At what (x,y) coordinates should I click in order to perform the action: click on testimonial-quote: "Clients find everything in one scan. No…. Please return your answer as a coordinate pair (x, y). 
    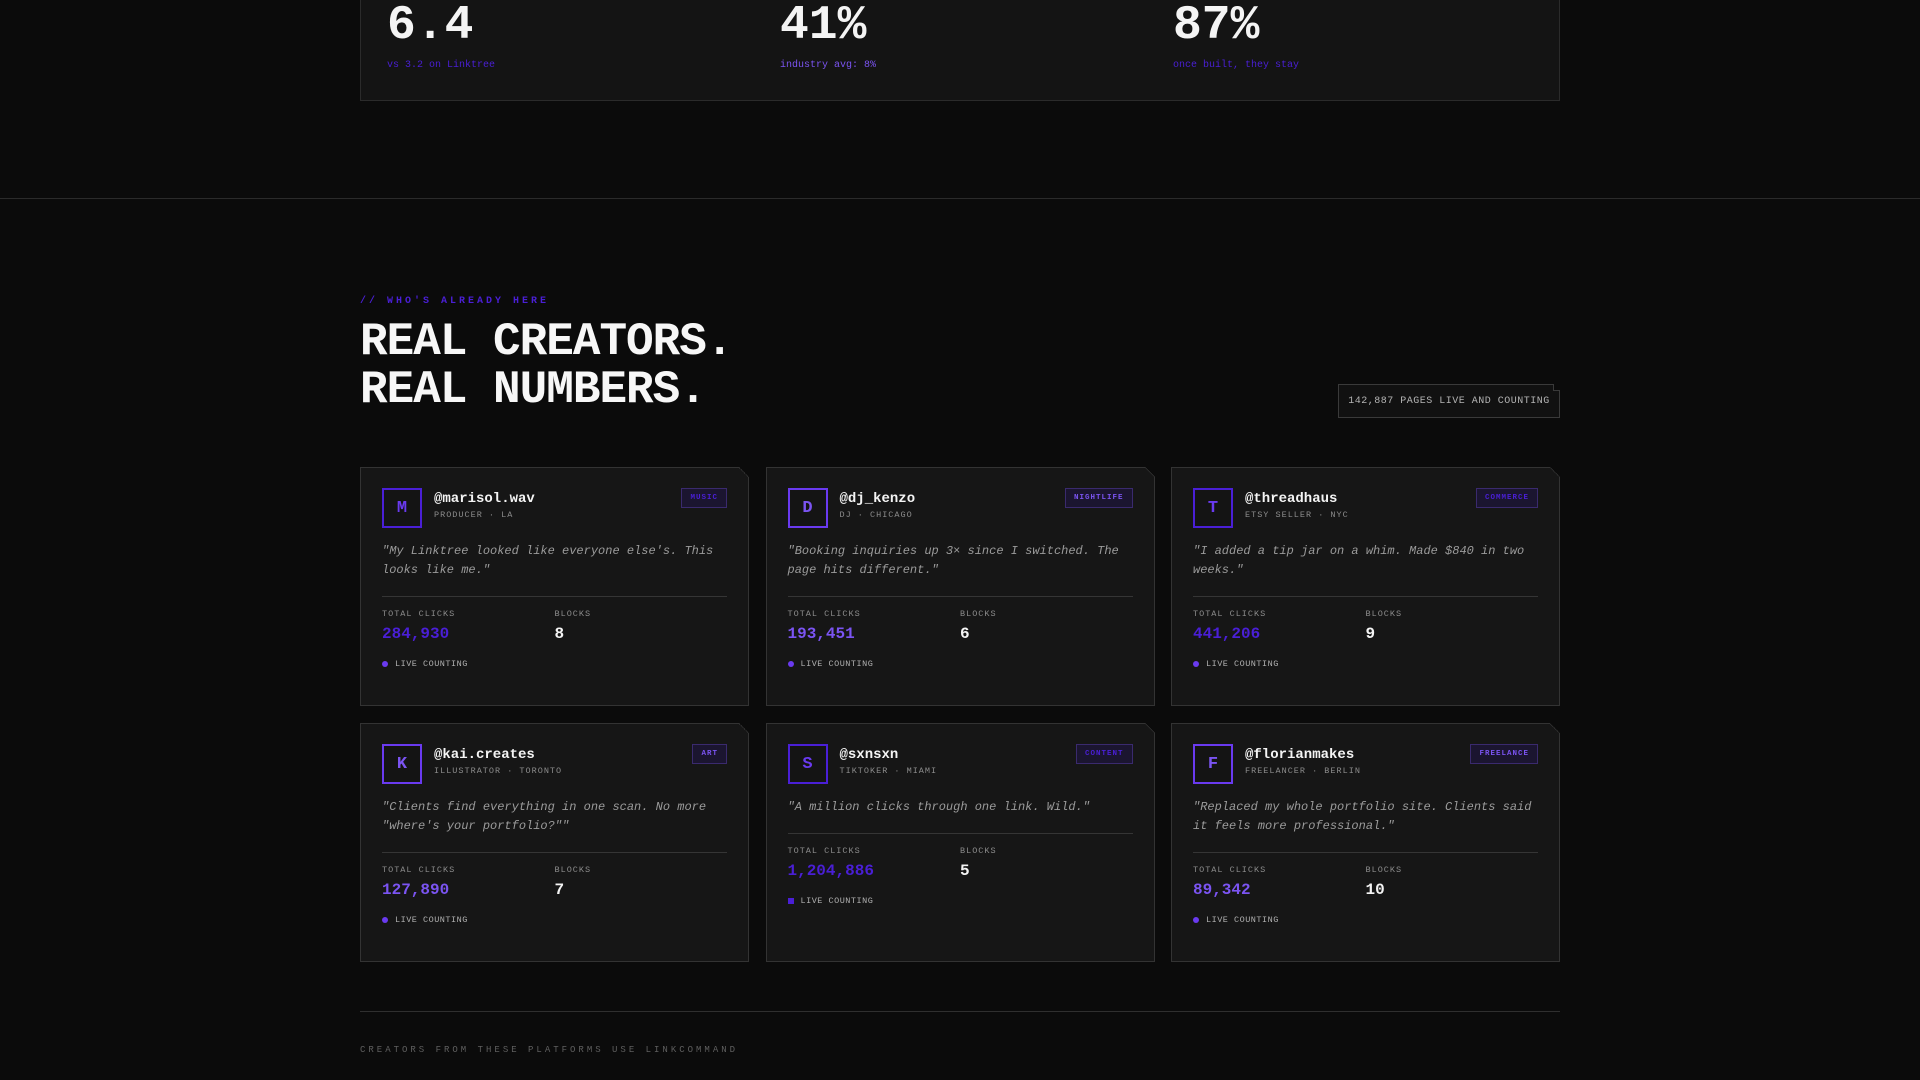
    Looking at the image, I should click on (544, 816).